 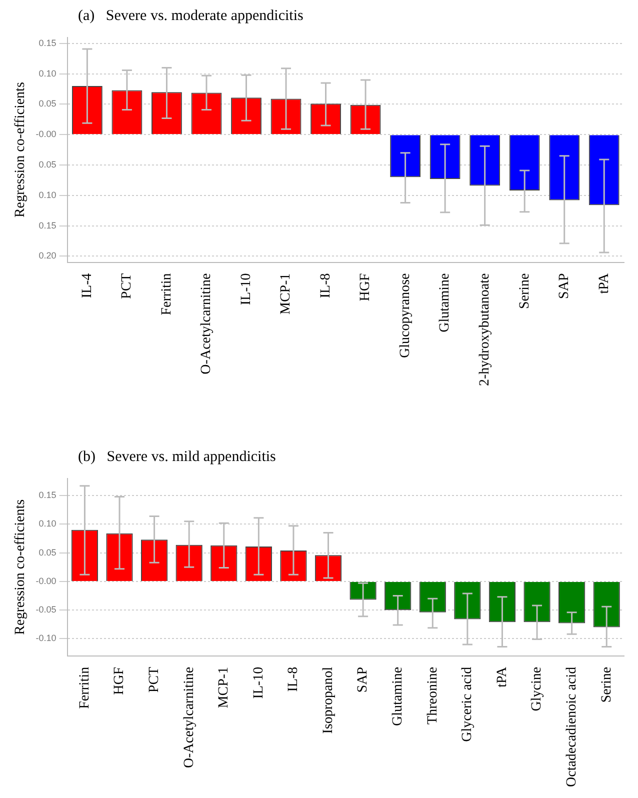 I want to click on x-tick-label: Octadecadienoic acid, so click(x=572, y=726).